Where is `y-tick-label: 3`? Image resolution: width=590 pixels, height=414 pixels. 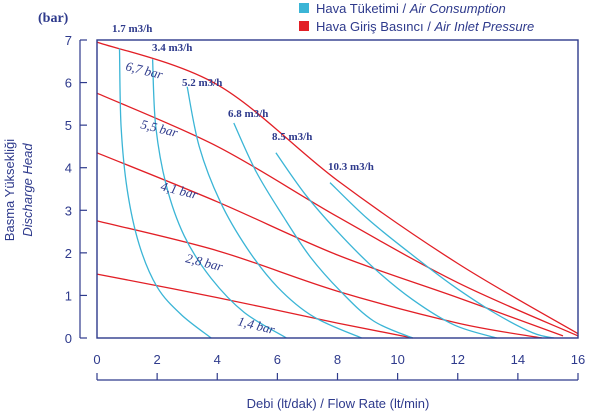 y-tick-label: 3 is located at coordinates (68, 210).